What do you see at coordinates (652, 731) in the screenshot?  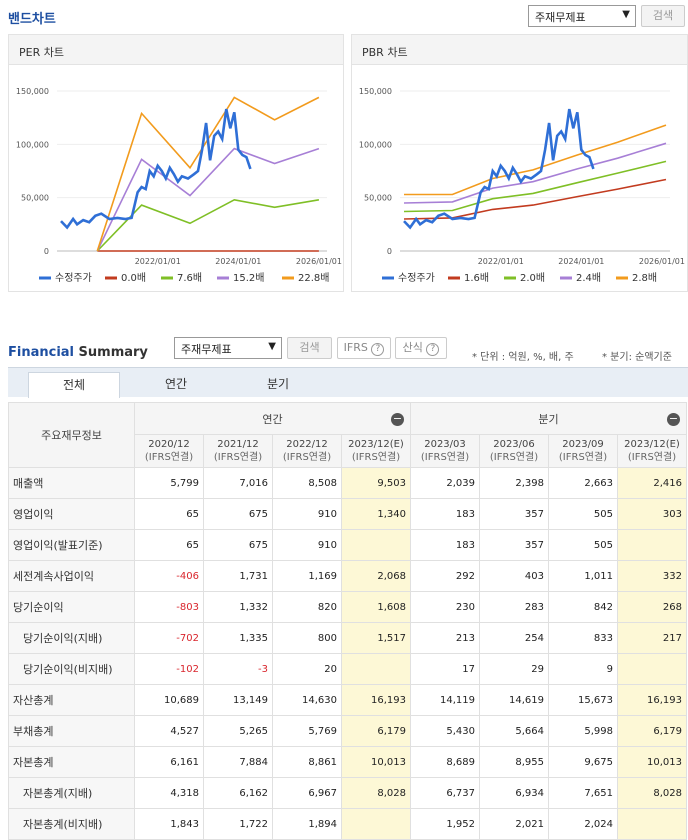 I see `table-cell: 6,179` at bounding box center [652, 731].